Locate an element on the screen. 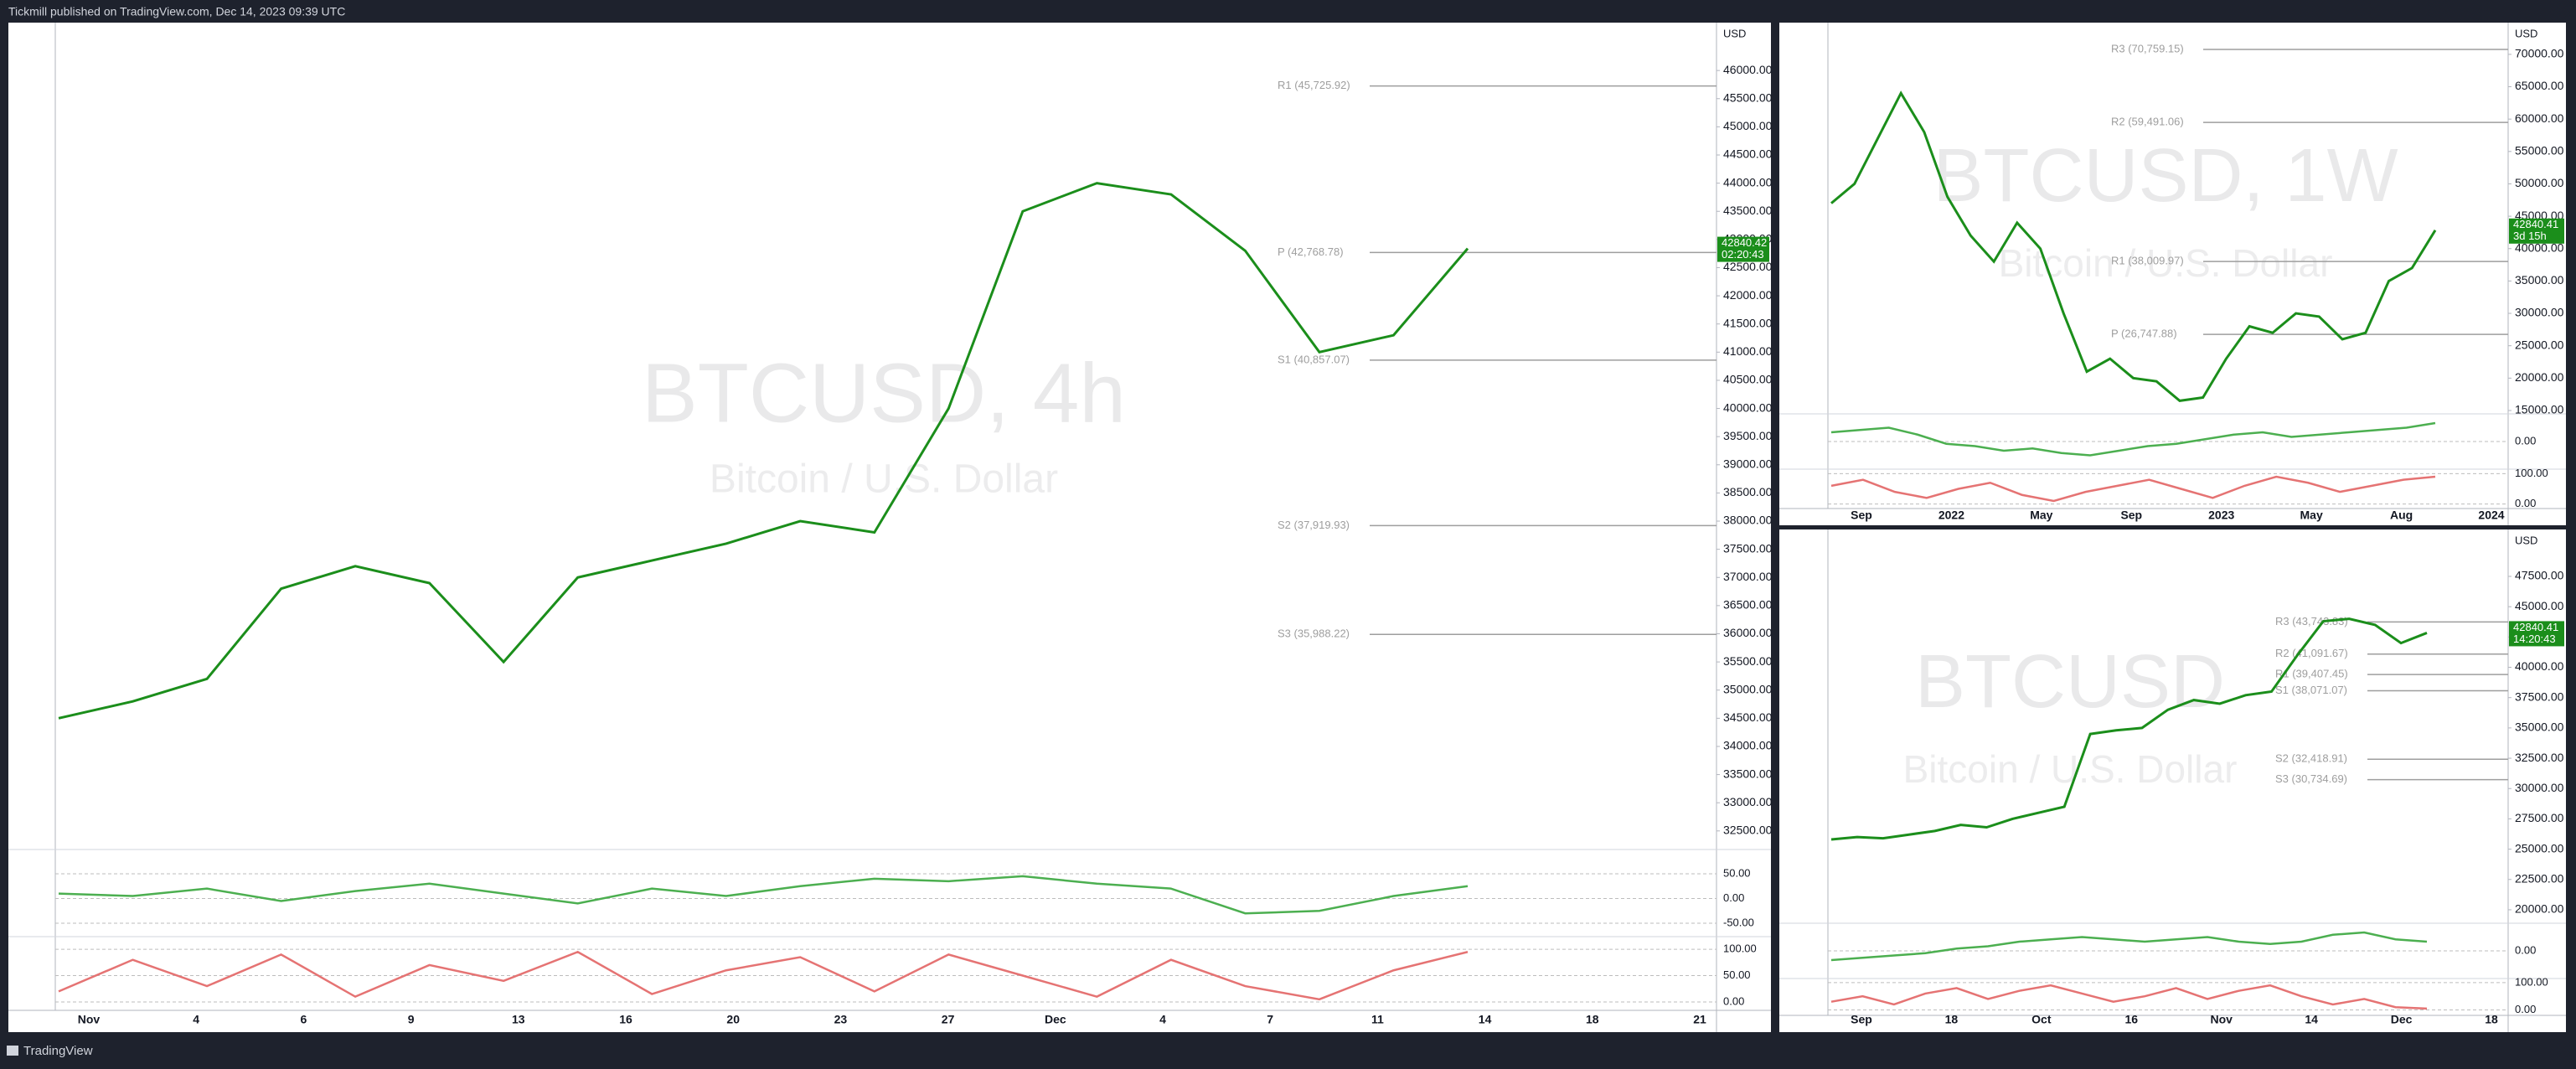 The height and width of the screenshot is (1069, 2576). price-tick-label: 45500.00 is located at coordinates (1748, 97).